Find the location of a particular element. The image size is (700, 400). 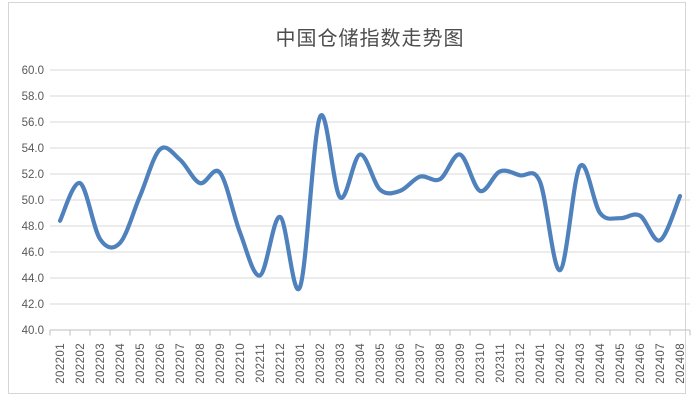

x-axis-label: 202408 is located at coordinates (681, 363).